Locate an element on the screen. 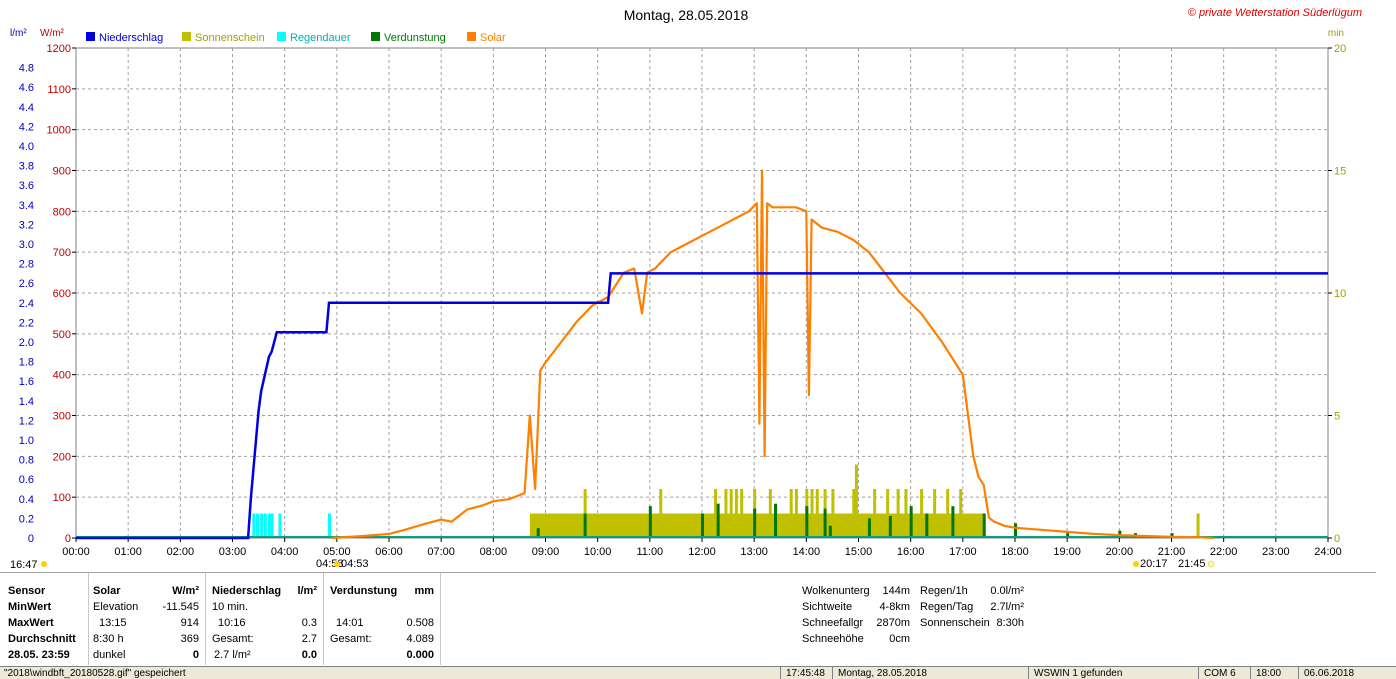 This screenshot has height=679, width=1396. y-left-tick-label: 0.6 is located at coordinates (26, 480).